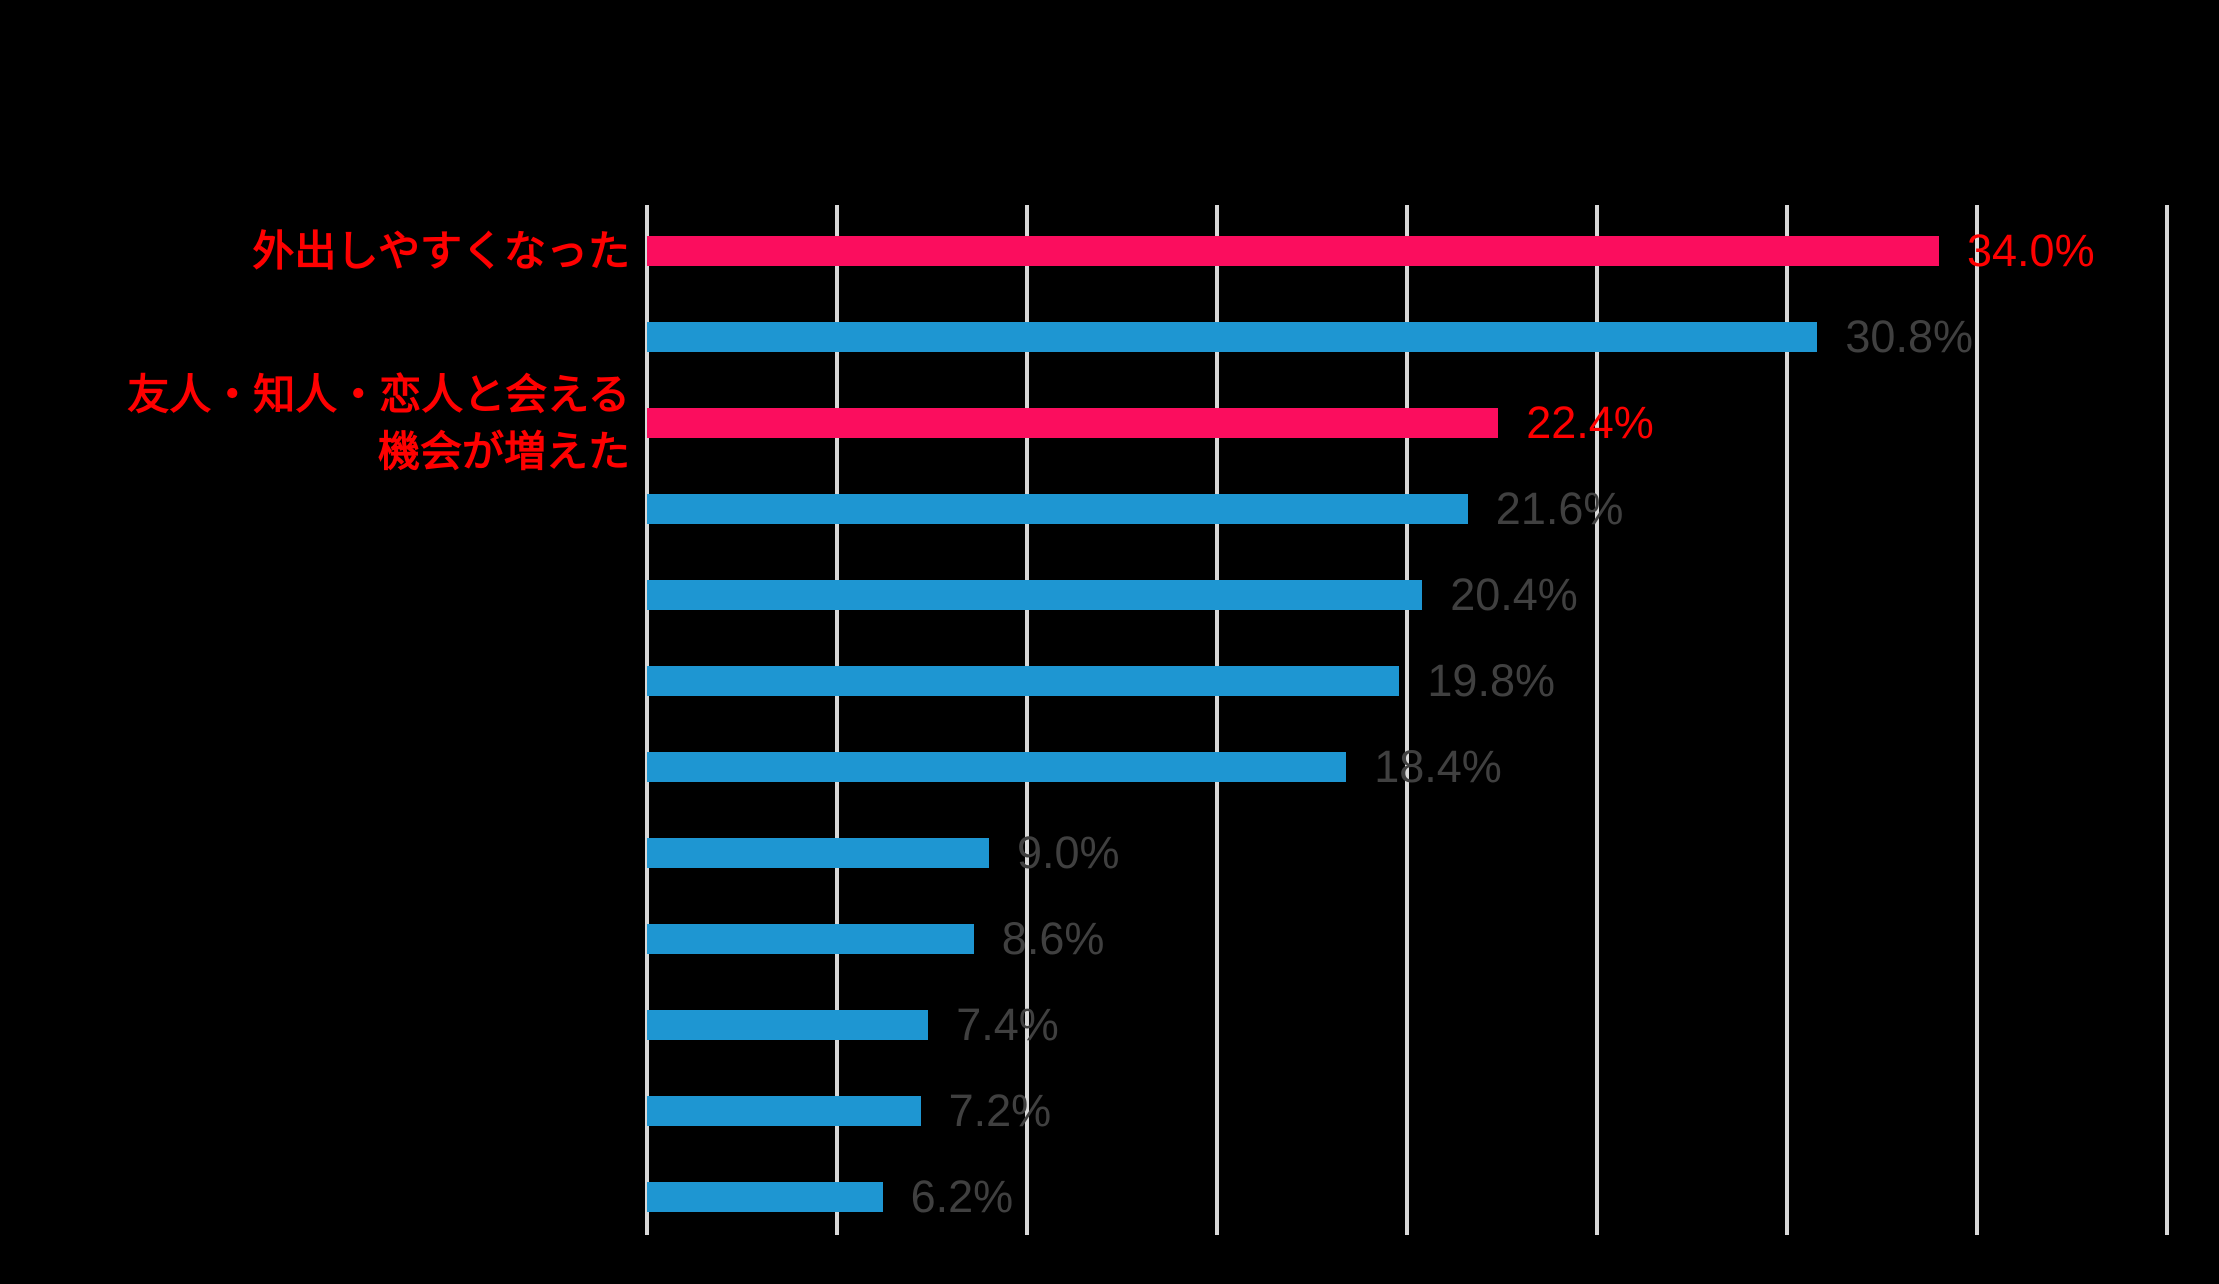 This screenshot has width=2219, height=1284. What do you see at coordinates (1909, 336) in the screenshot?
I see `bar-value: 30.8%` at bounding box center [1909, 336].